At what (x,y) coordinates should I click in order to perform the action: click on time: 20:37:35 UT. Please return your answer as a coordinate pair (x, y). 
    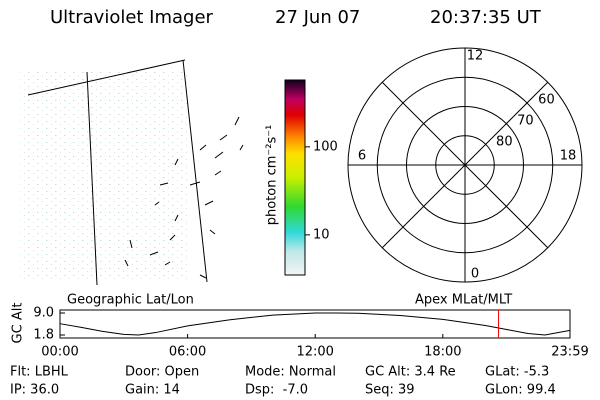
    Looking at the image, I should click on (486, 17).